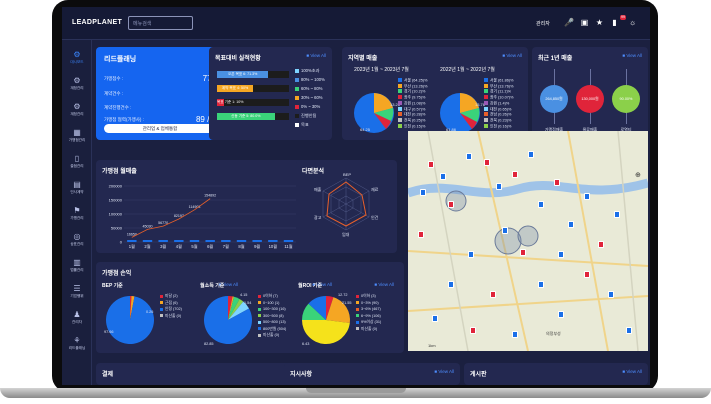 The width and height of the screenshot is (711, 404). What do you see at coordinates (498, 98) in the screenshot?
I see `region-item: 광주 (10.07)%` at bounding box center [498, 98].